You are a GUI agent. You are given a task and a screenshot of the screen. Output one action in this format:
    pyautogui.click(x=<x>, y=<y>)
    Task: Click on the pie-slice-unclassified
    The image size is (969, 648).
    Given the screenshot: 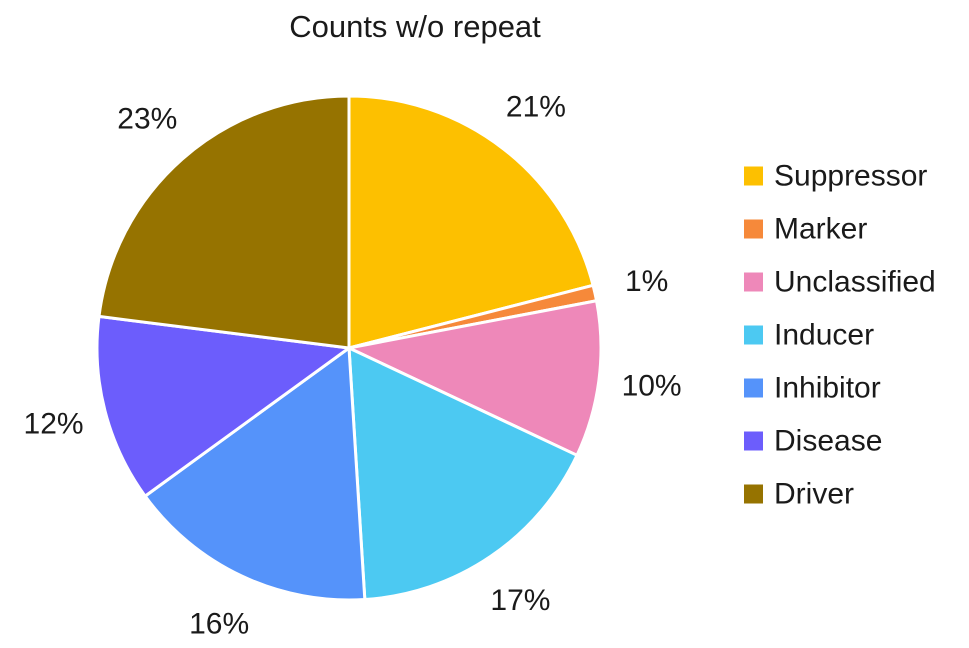 What is the action you would take?
    pyautogui.click(x=475, y=378)
    